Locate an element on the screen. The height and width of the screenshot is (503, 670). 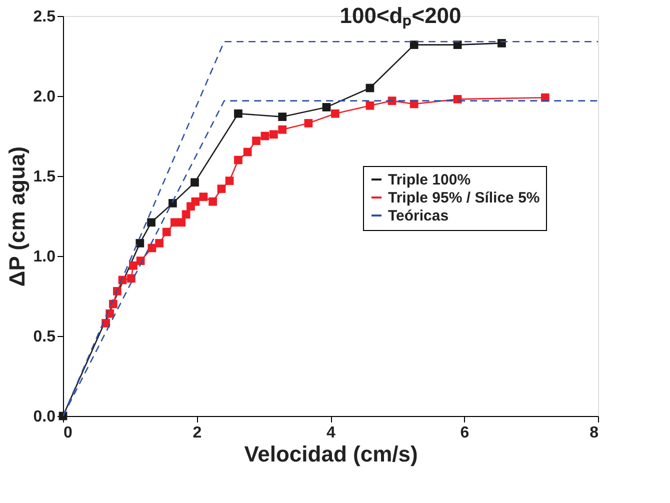
x-tick-label: 6 is located at coordinates (465, 433).